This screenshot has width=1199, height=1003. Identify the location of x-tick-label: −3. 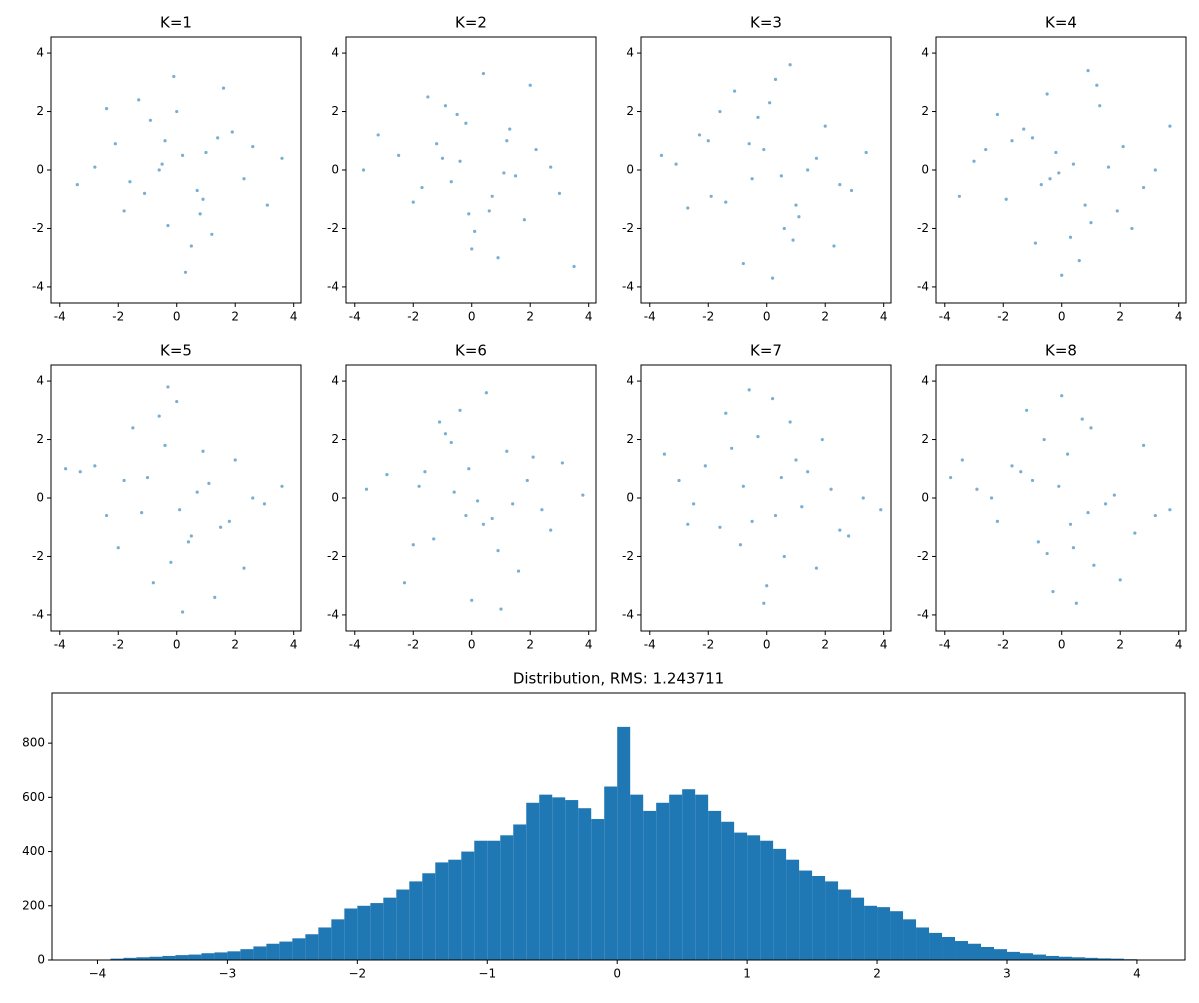
(228, 974).